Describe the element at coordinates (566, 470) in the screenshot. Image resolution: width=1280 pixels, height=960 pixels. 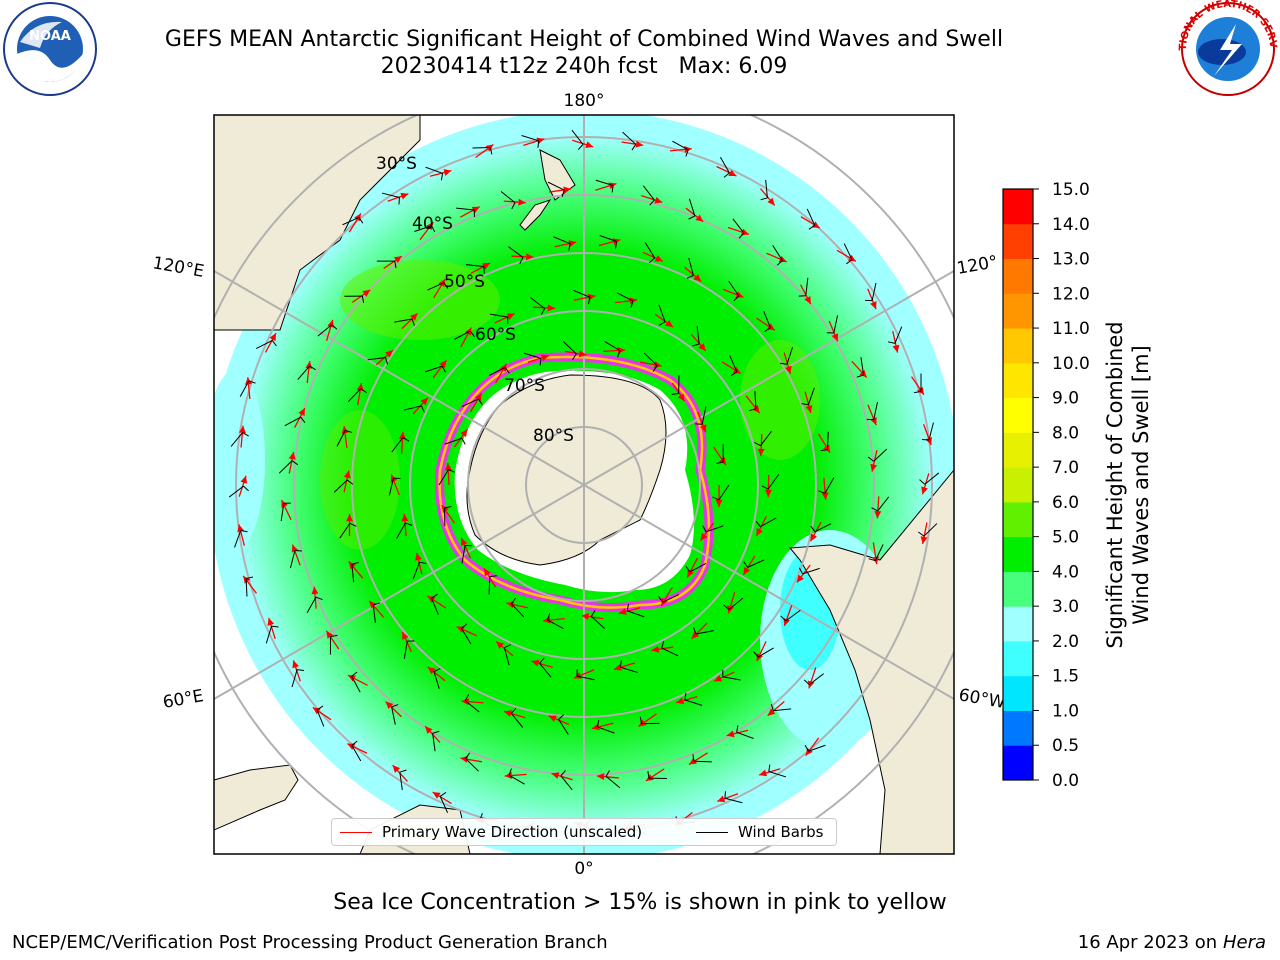
I see `land-antarctica` at that location.